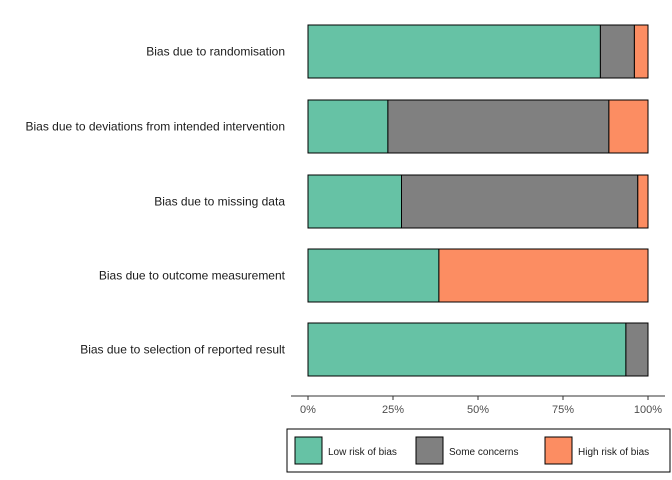 This screenshot has height=480, width=672. Describe the element at coordinates (362, 452) in the screenshot. I see `legend-label: Low risk of bias` at that location.